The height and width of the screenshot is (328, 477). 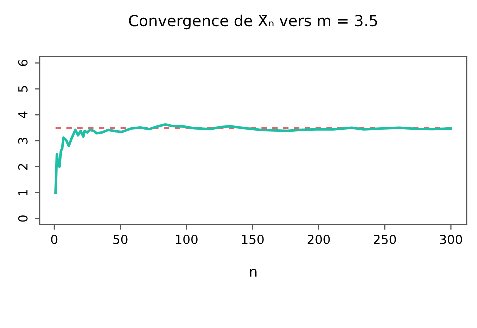 What do you see at coordinates (23, 219) in the screenshot?
I see `y-tick-label: 0` at bounding box center [23, 219].